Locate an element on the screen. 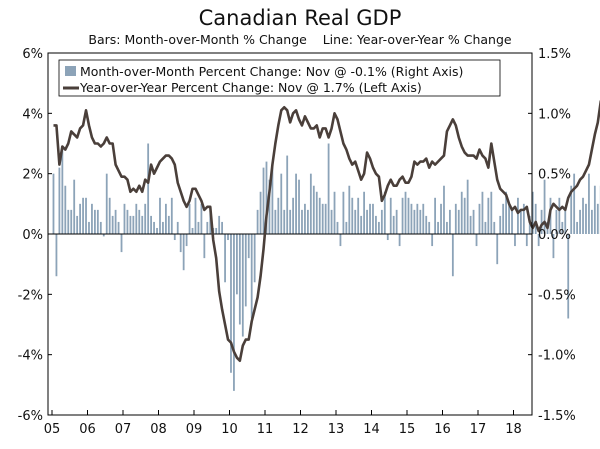  x-tick-label: 10 is located at coordinates (229, 429).